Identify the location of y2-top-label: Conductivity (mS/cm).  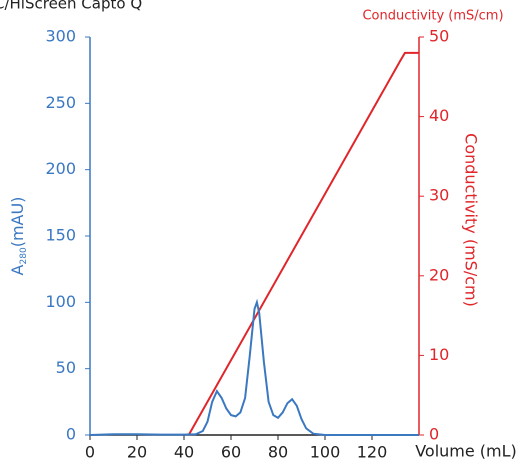
(432, 16).